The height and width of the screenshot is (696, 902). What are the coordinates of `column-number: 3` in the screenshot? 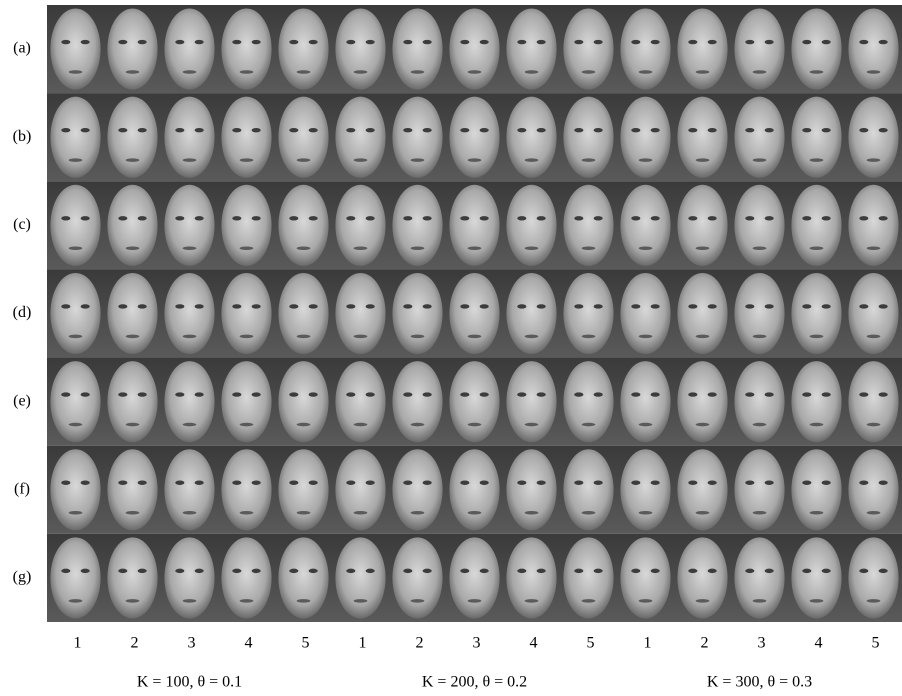 It's located at (477, 643).